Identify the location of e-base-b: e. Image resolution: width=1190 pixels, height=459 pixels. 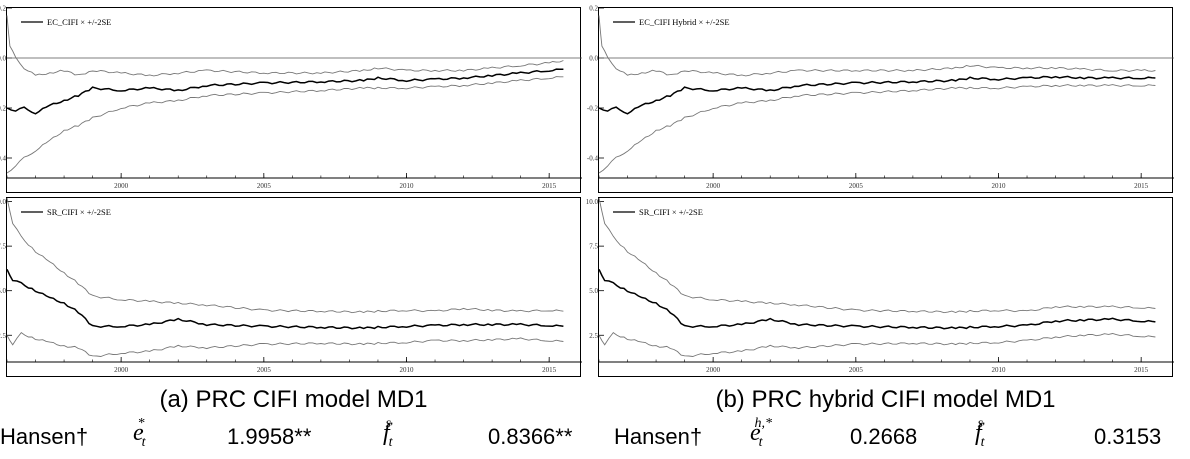
(755, 433).